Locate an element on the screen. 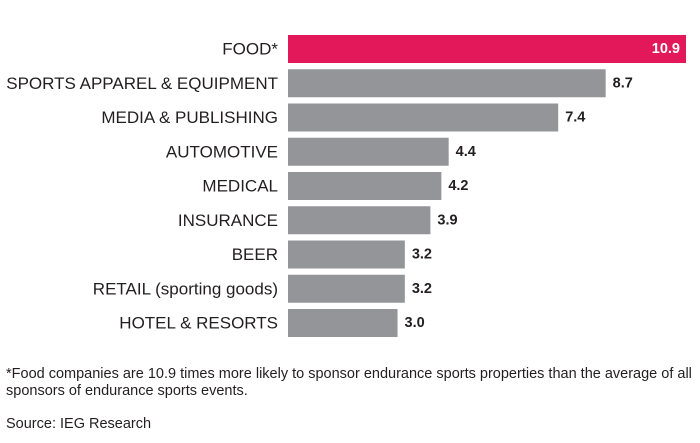 The image size is (700, 443). value-label-beer: 3.2 is located at coordinates (422, 255).